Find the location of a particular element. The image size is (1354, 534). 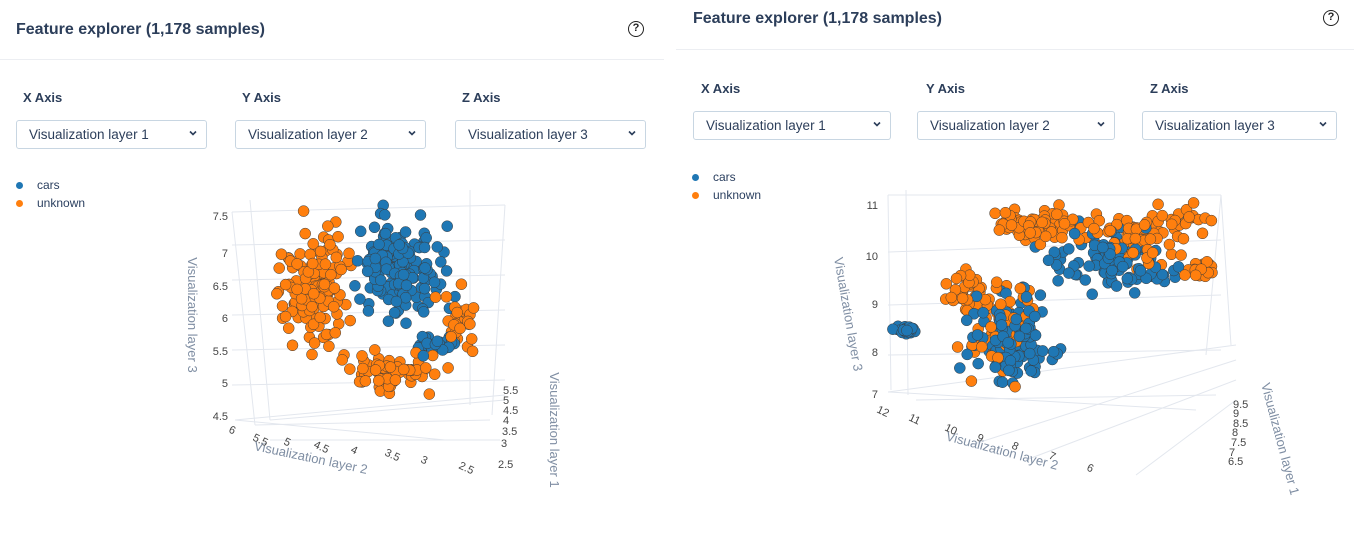

y-tick-label: 4 is located at coordinates (354, 450).